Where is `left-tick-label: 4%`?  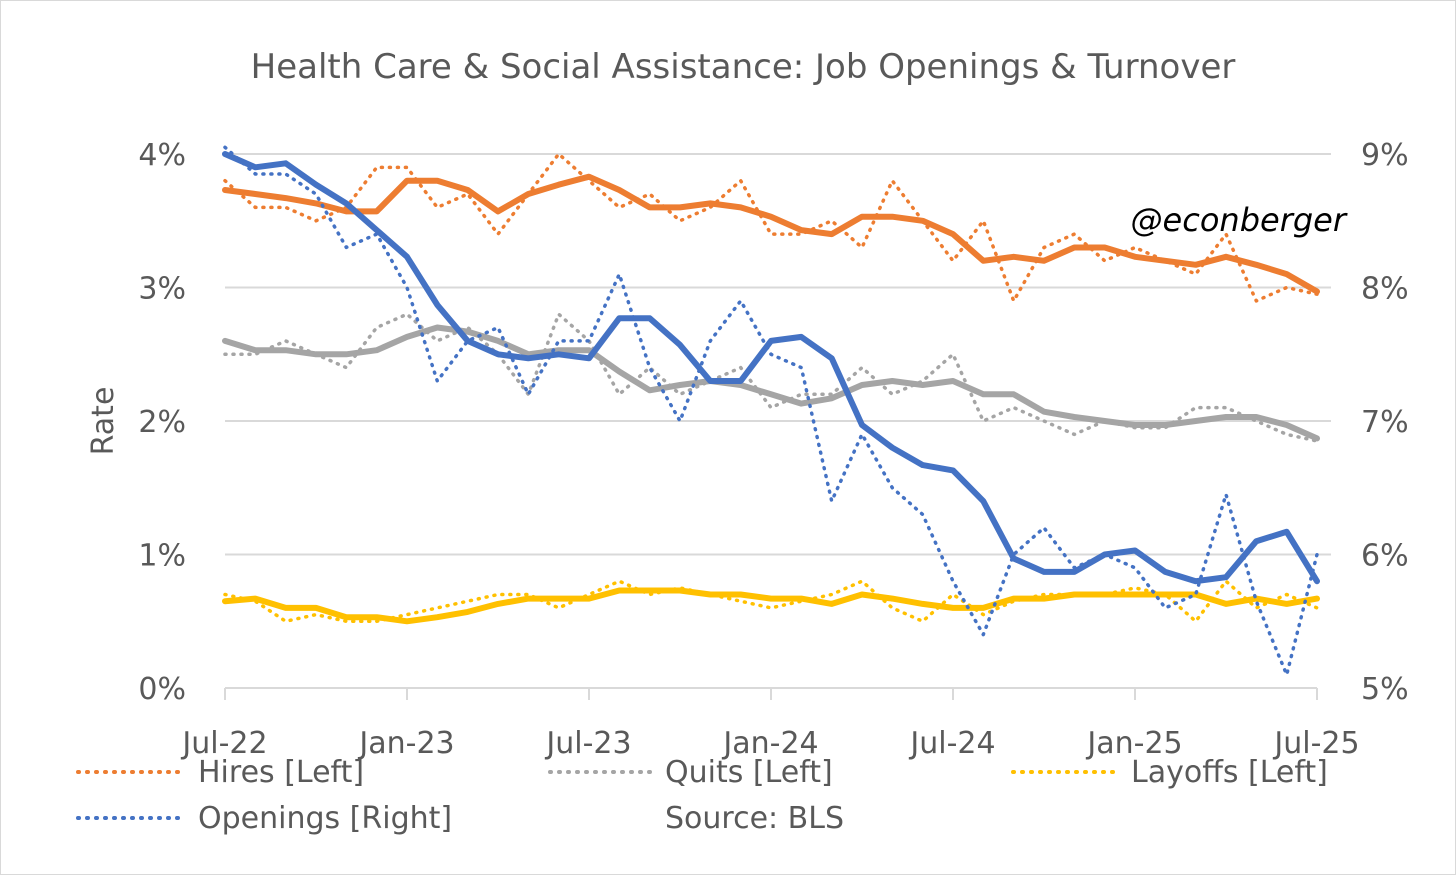 left-tick-label: 4% is located at coordinates (162, 155).